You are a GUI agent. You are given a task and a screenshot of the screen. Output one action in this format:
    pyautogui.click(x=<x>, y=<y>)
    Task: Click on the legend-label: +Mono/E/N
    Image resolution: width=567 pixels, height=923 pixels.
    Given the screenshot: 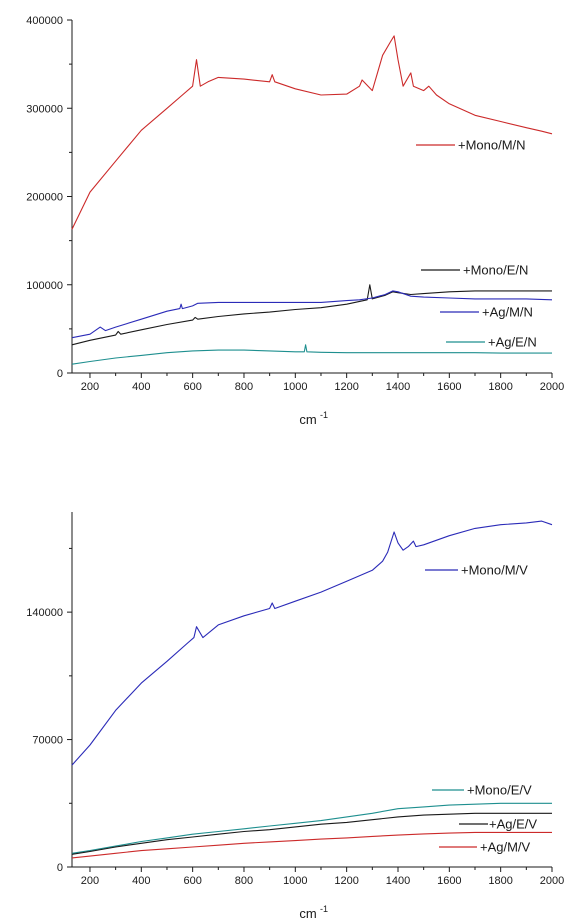 What is the action you would take?
    pyautogui.click(x=495, y=270)
    